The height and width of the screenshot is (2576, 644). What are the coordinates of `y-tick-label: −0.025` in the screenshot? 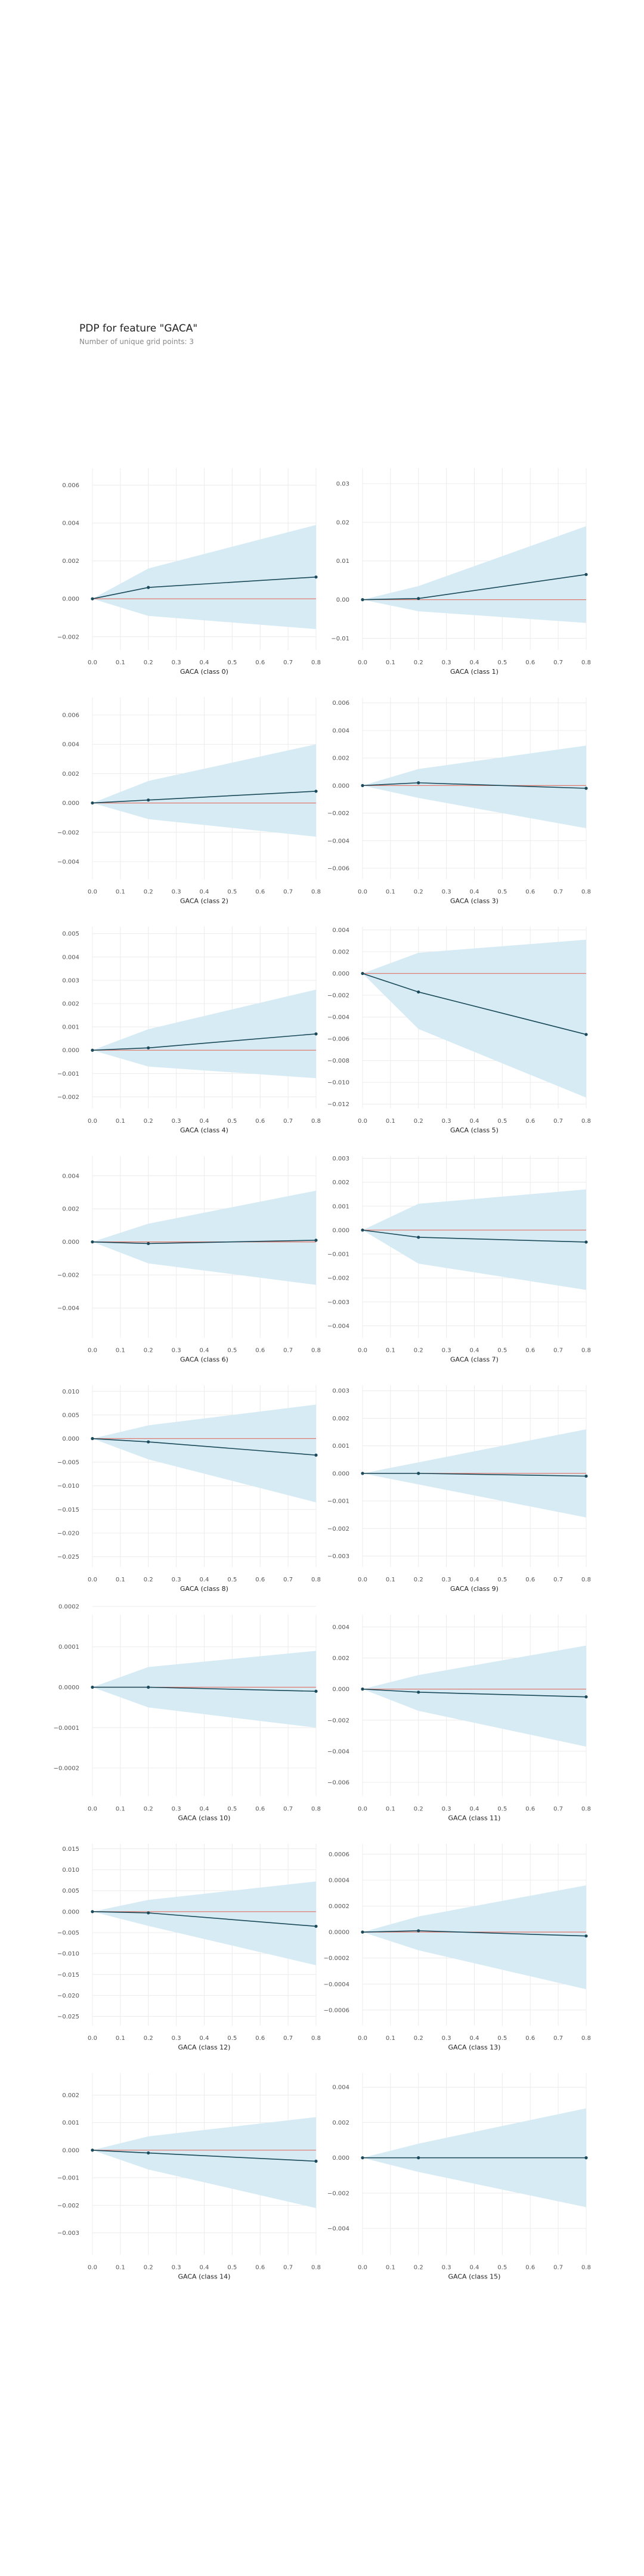 It's located at (68, 1557).